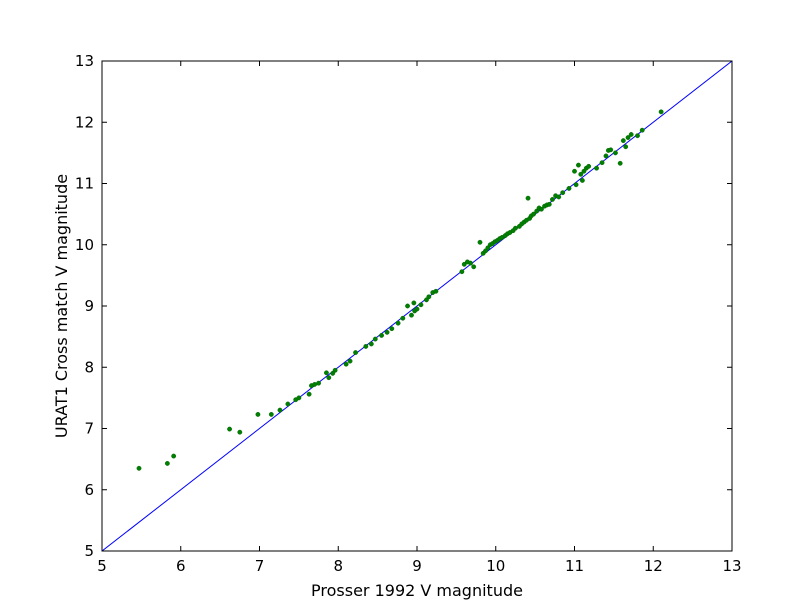  I want to click on x-tick-label: 11, so click(574, 566).